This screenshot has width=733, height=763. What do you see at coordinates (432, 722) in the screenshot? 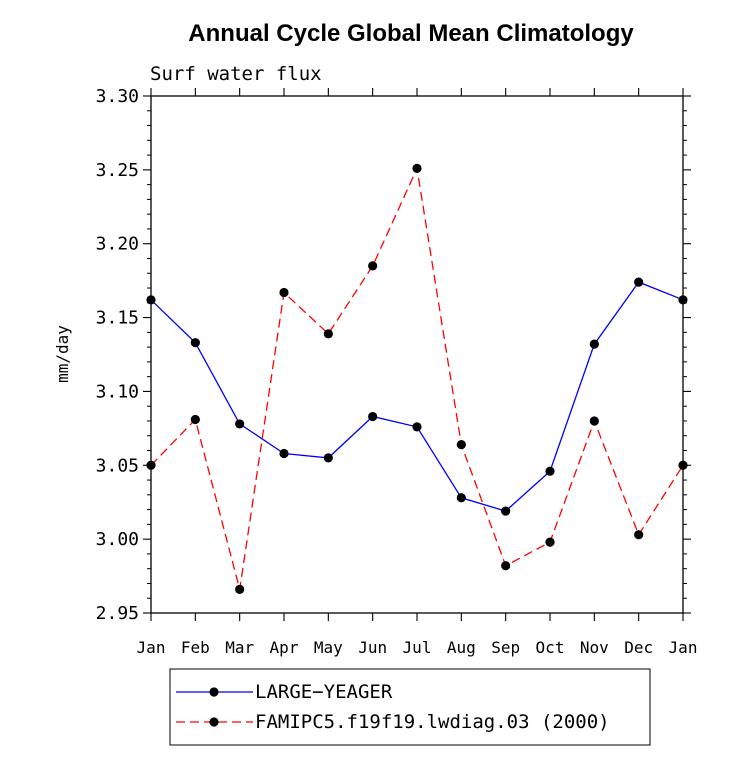
I see `legend-label-1: FAMIPC5.f19f19.lwdiag.03 (2000)` at bounding box center [432, 722].